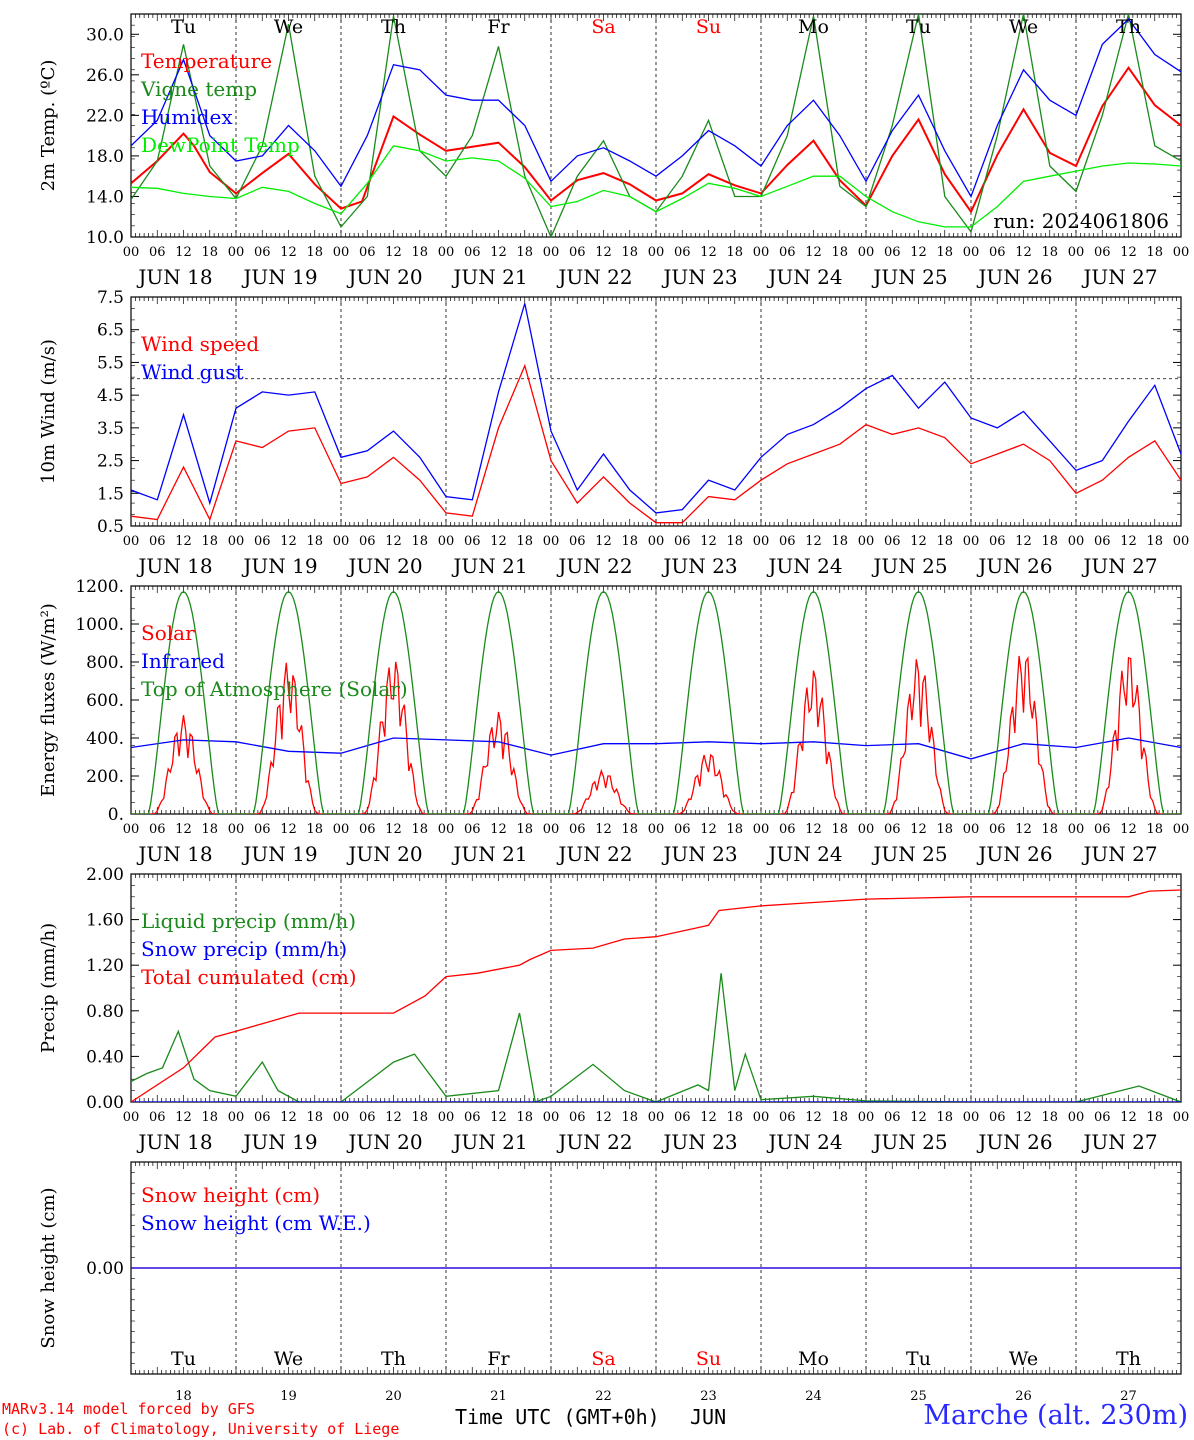 The height and width of the screenshot is (1440, 1194). What do you see at coordinates (1128, 27) in the screenshot?
I see `weekday-label-top: Th` at bounding box center [1128, 27].